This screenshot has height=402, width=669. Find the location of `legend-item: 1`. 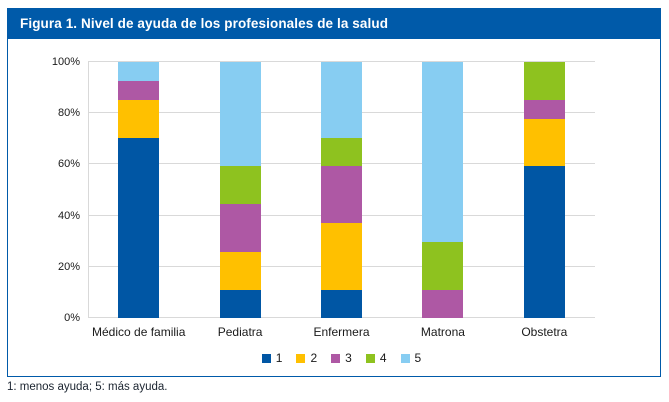

legend-item: 1 is located at coordinates (272, 358).